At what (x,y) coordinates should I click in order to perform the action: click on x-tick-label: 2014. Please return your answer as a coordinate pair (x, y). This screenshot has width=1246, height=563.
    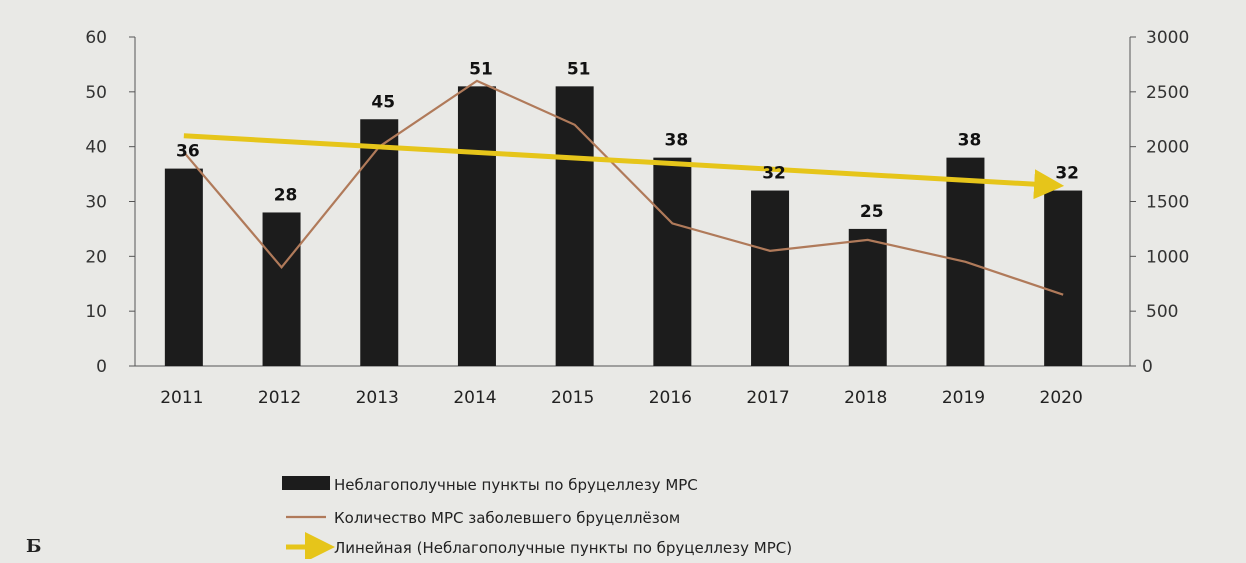
    Looking at the image, I should click on (474, 398).